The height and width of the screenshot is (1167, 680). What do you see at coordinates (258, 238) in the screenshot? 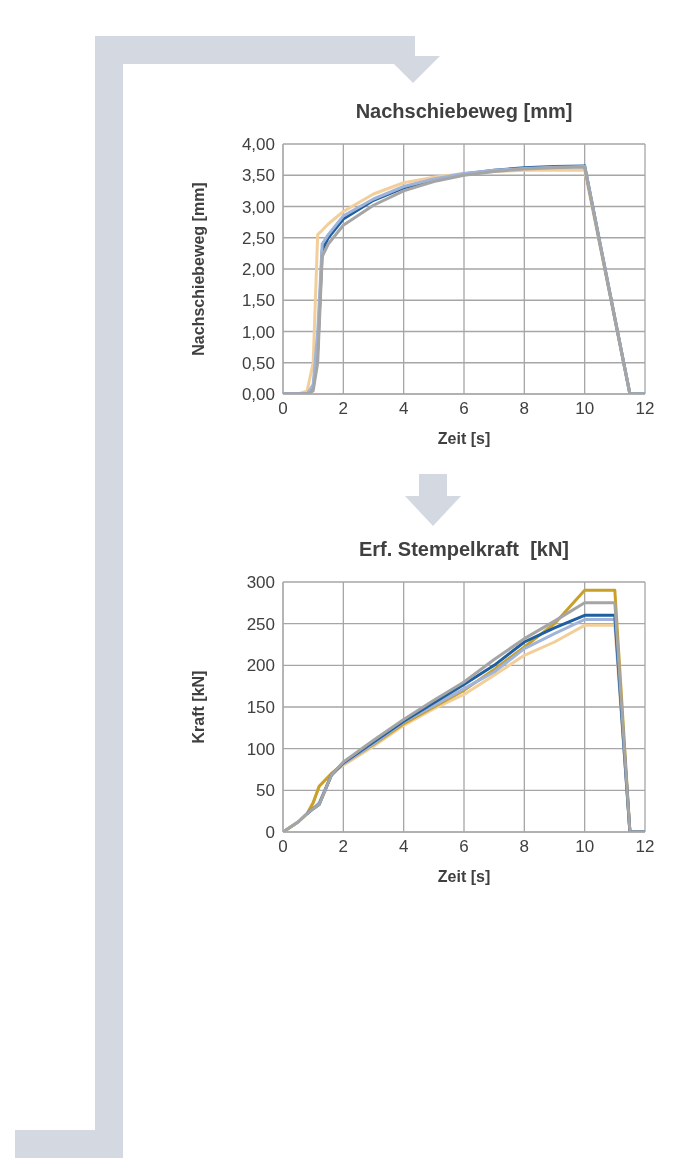
I see `y-tick-label: 2,50` at bounding box center [258, 238].